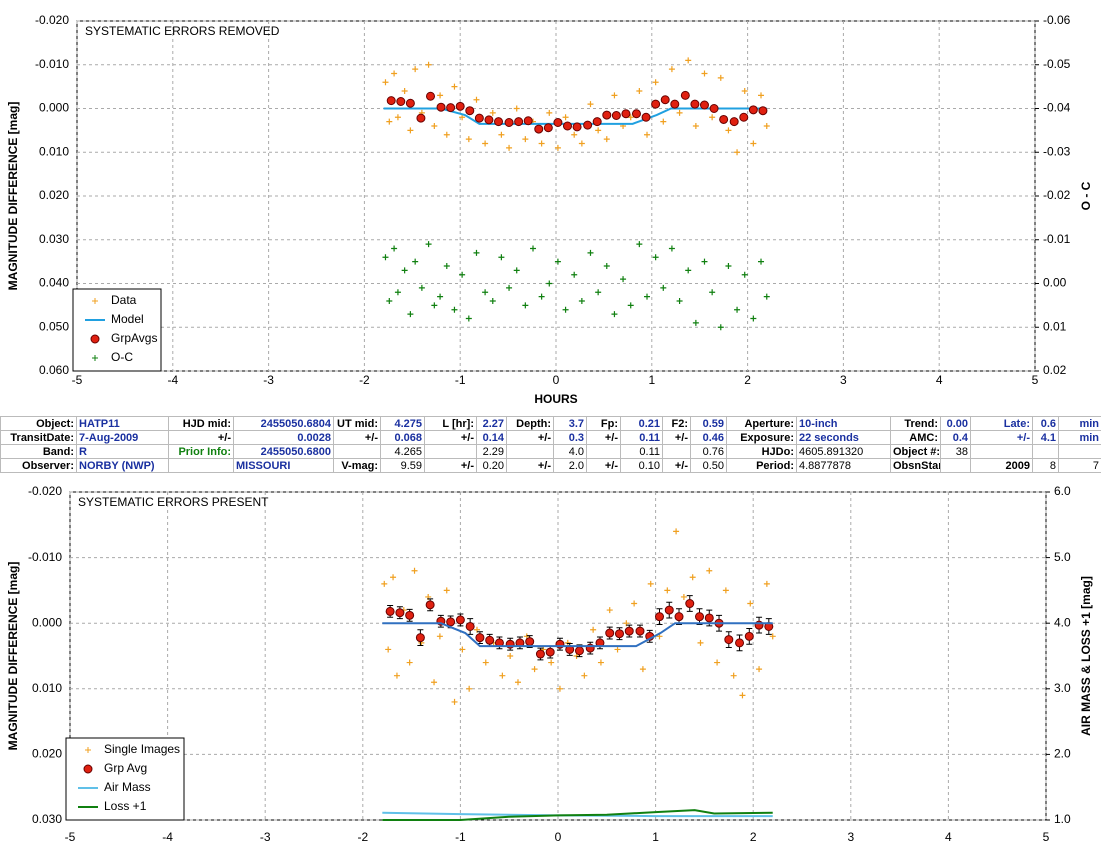 The height and width of the screenshot is (848, 1101). I want to click on table-cell: HJDo:, so click(761, 451).